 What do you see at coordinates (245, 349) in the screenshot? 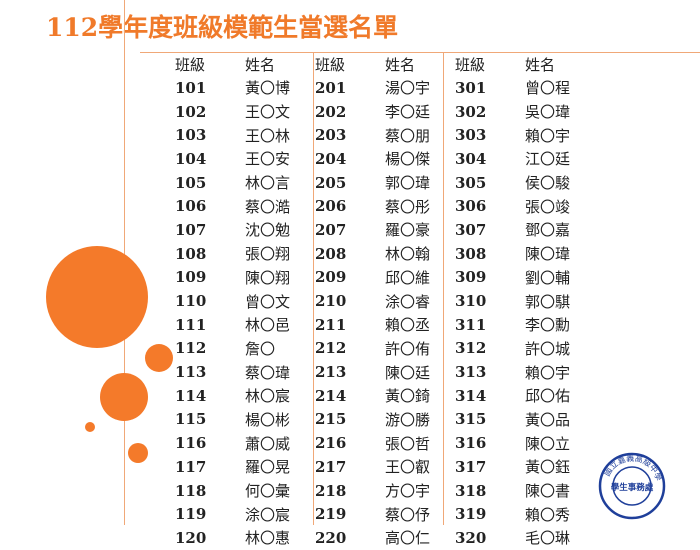
I see `table-row: 112 詹〇` at bounding box center [245, 349].